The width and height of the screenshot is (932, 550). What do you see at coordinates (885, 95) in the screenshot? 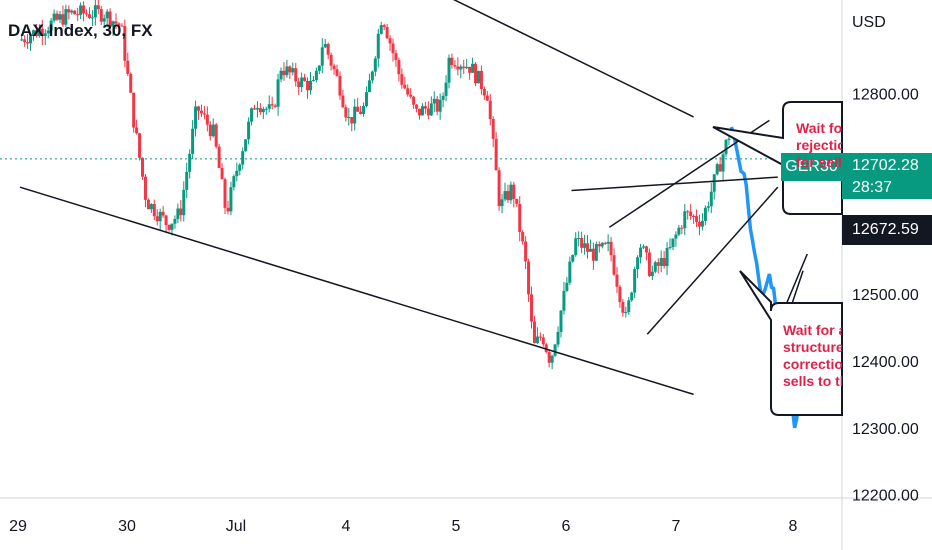
I see `y-tick-label: 12800.00` at bounding box center [885, 95].